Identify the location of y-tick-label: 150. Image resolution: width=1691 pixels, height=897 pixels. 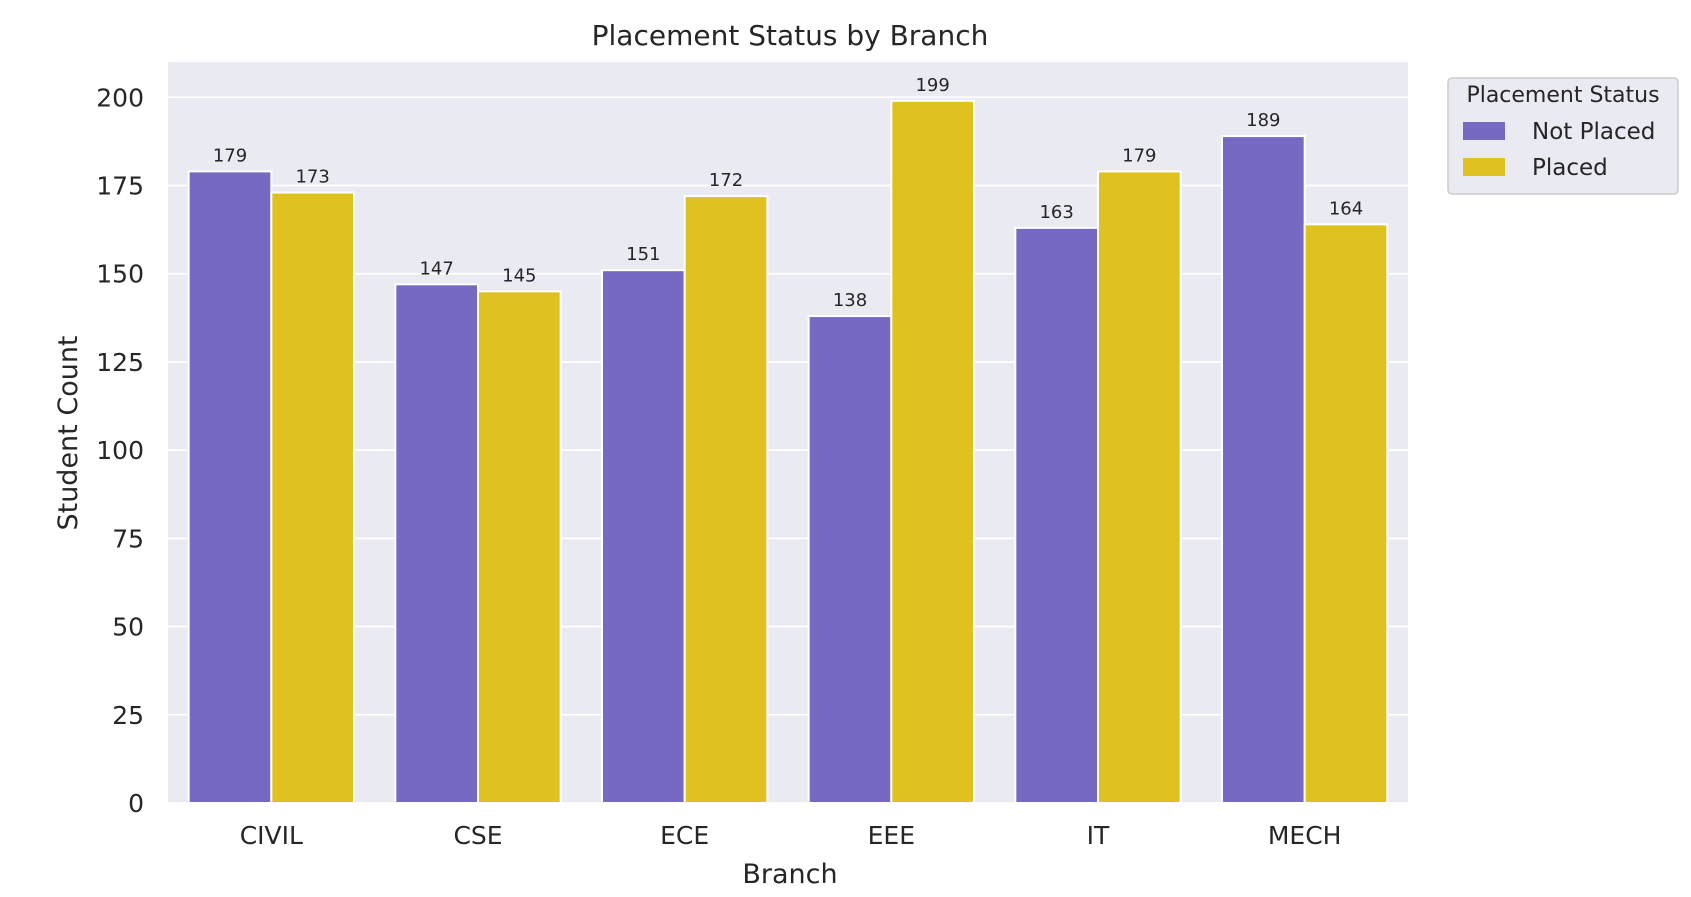
(120, 274).